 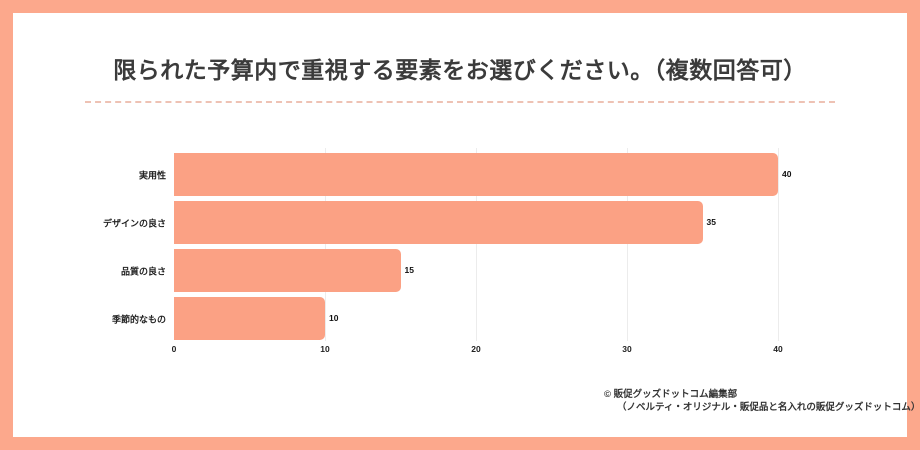 I want to click on x-tick-label-20: 20, so click(x=476, y=349).